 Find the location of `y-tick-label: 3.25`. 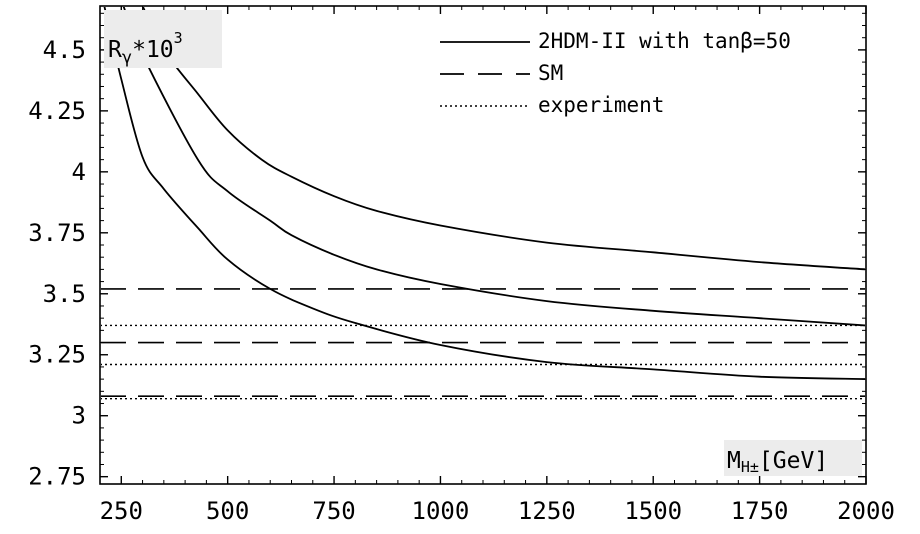

y-tick-label: 3.25 is located at coordinates (57, 355).